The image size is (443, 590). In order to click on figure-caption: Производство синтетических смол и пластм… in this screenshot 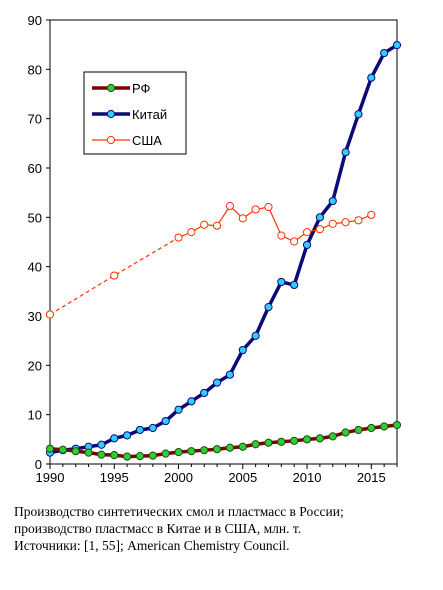, I will do `click(226, 528)`.